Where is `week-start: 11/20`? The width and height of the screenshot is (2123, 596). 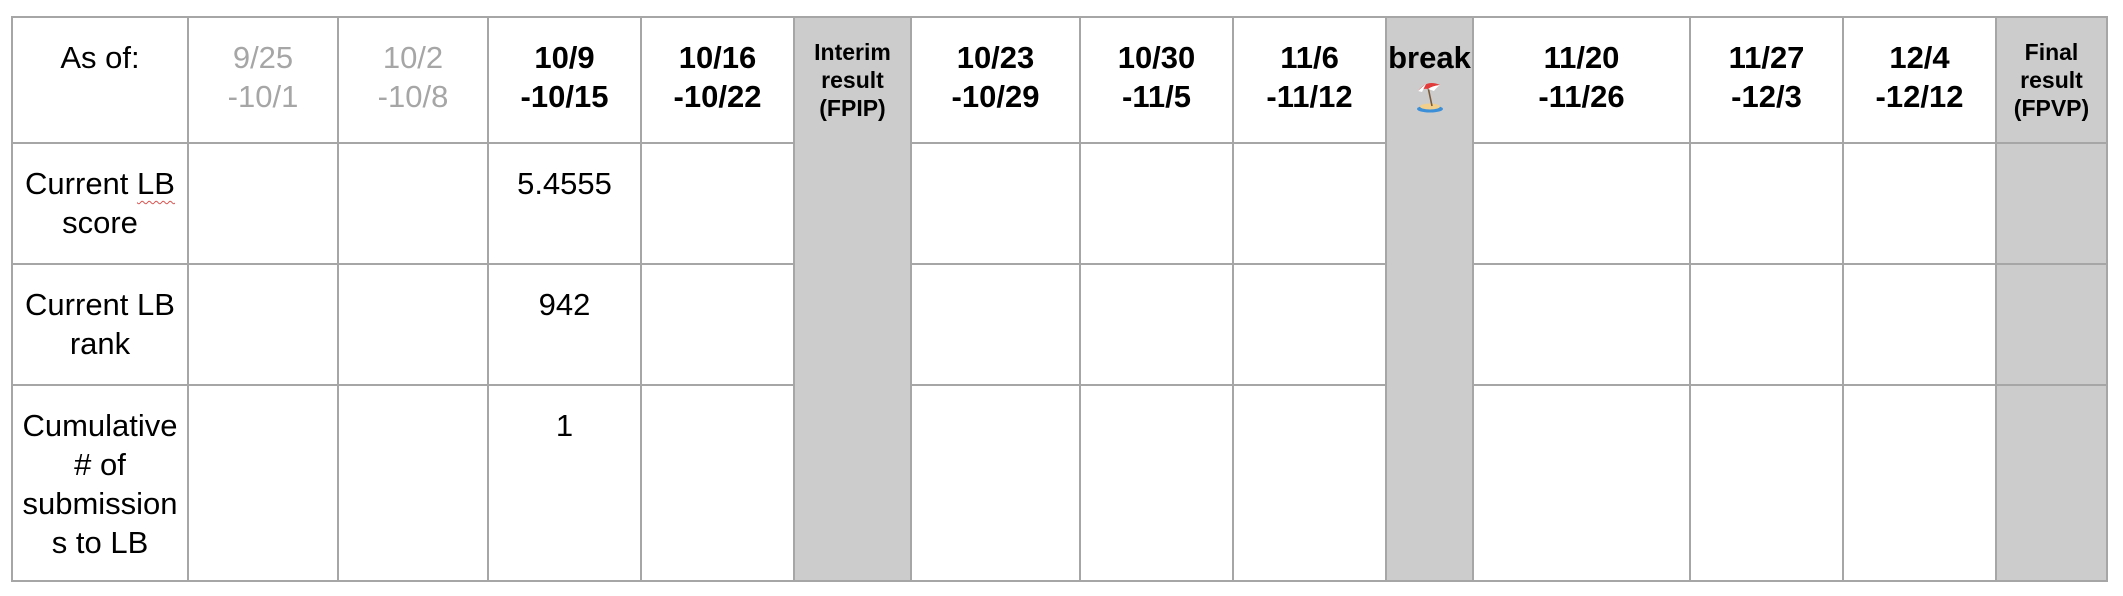
week-start: 11/20 is located at coordinates (1581, 57).